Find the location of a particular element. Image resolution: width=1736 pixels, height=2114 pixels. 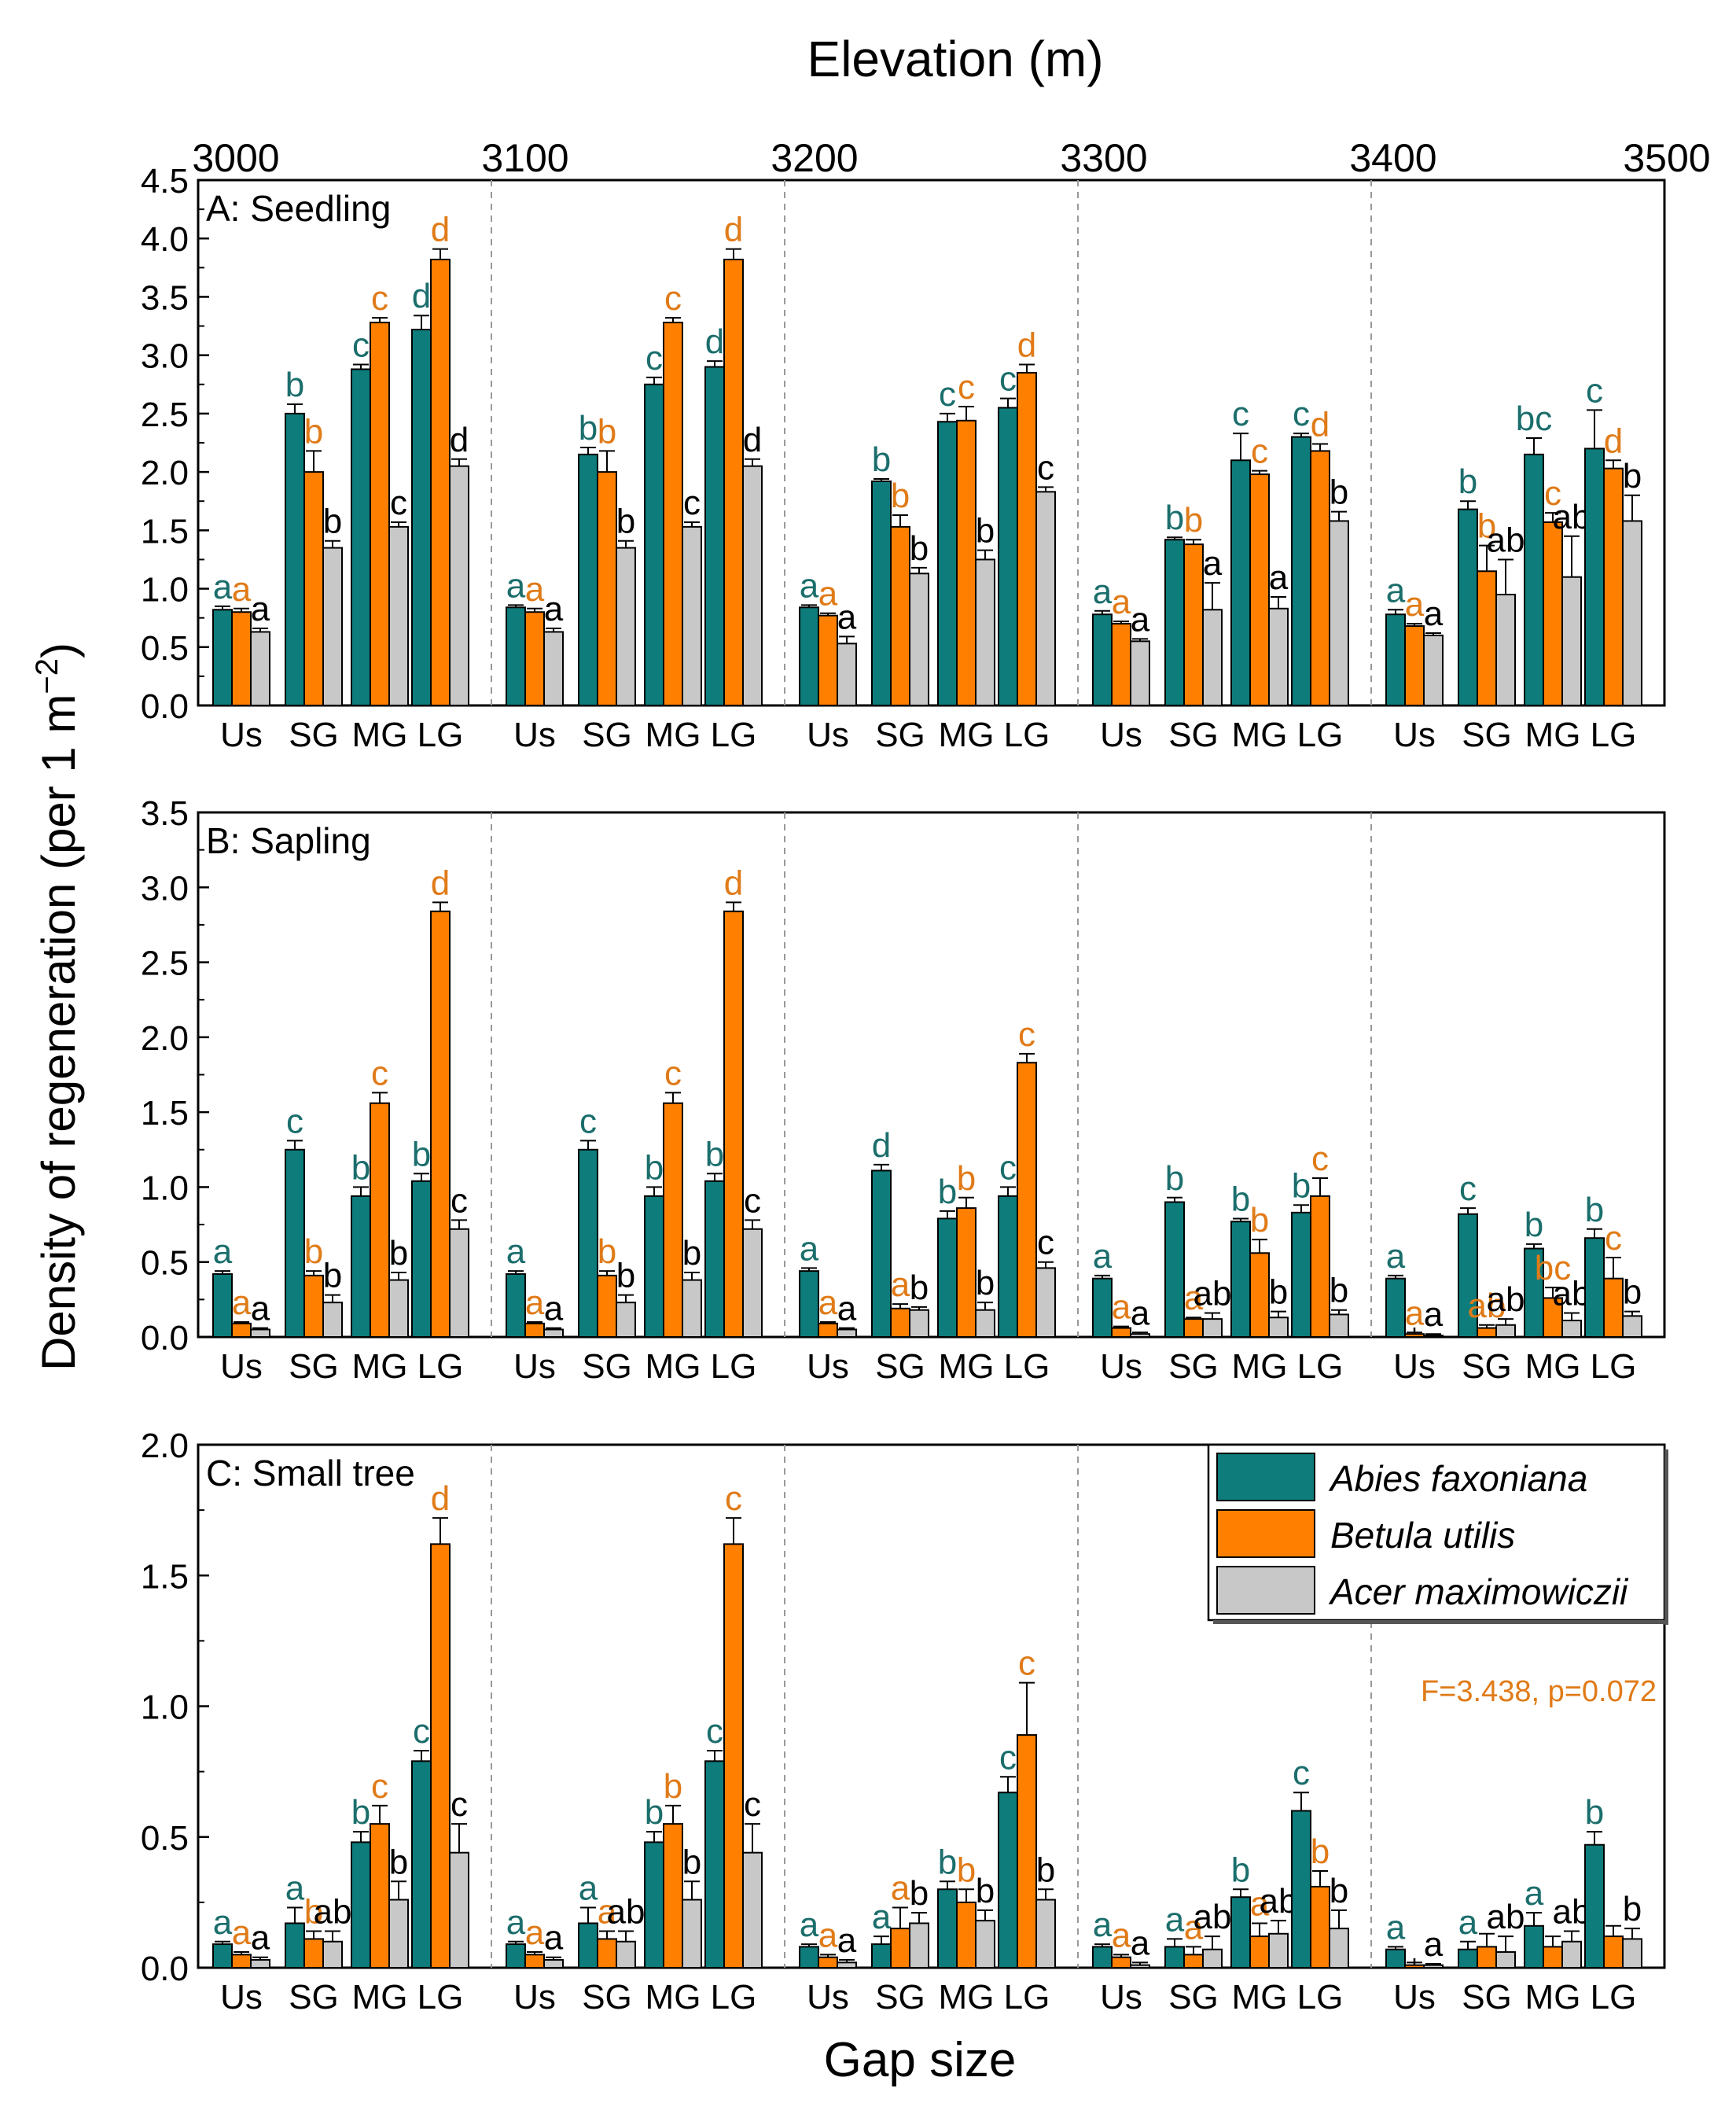

elevation-tick-3400: 3400 is located at coordinates (1392, 158).